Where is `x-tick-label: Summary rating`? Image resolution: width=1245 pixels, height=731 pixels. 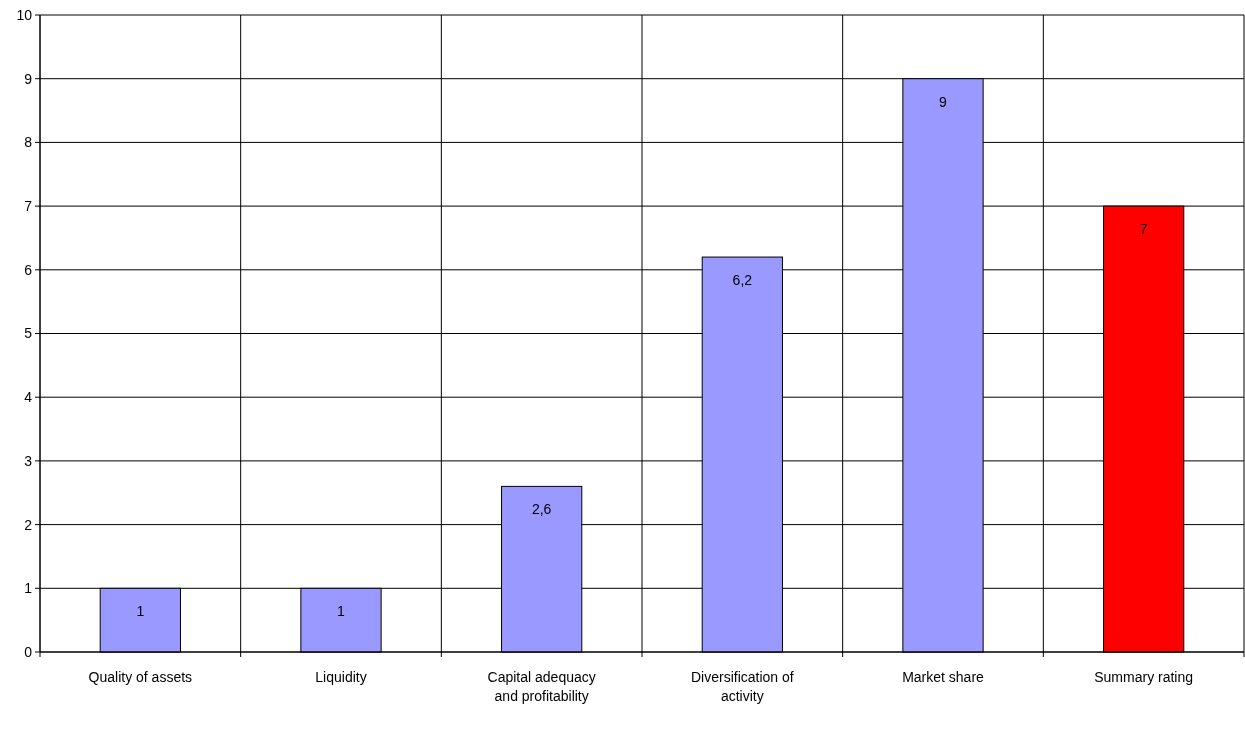 x-tick-label: Summary rating is located at coordinates (1144, 677).